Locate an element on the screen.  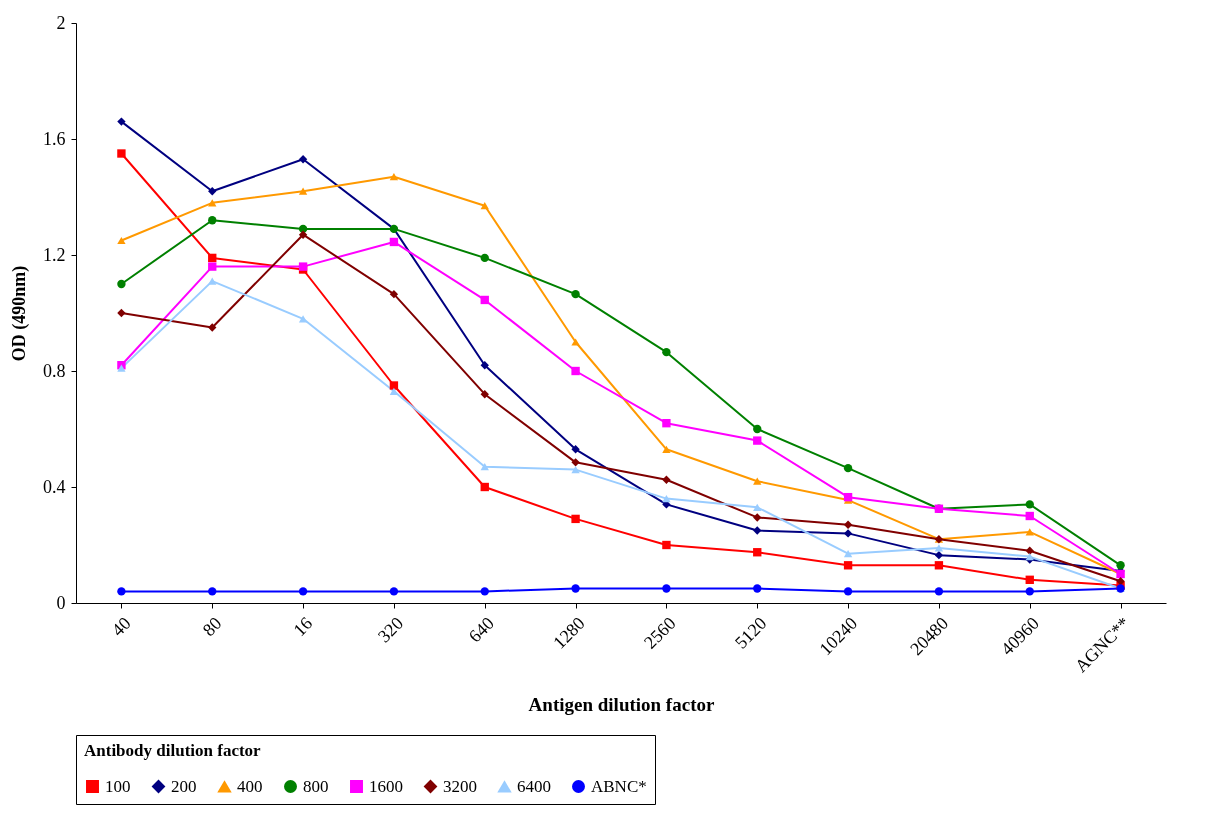
x-tick-label: 16 is located at coordinates (303, 626).